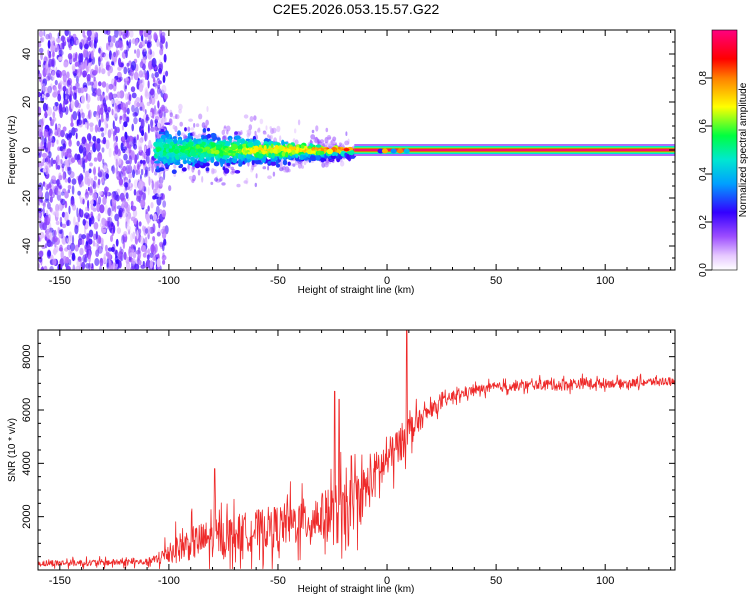 Image resolution: width=750 pixels, height=600 pixels. I want to click on snr-y-label: SNR (10 * v/v), so click(12, 450).